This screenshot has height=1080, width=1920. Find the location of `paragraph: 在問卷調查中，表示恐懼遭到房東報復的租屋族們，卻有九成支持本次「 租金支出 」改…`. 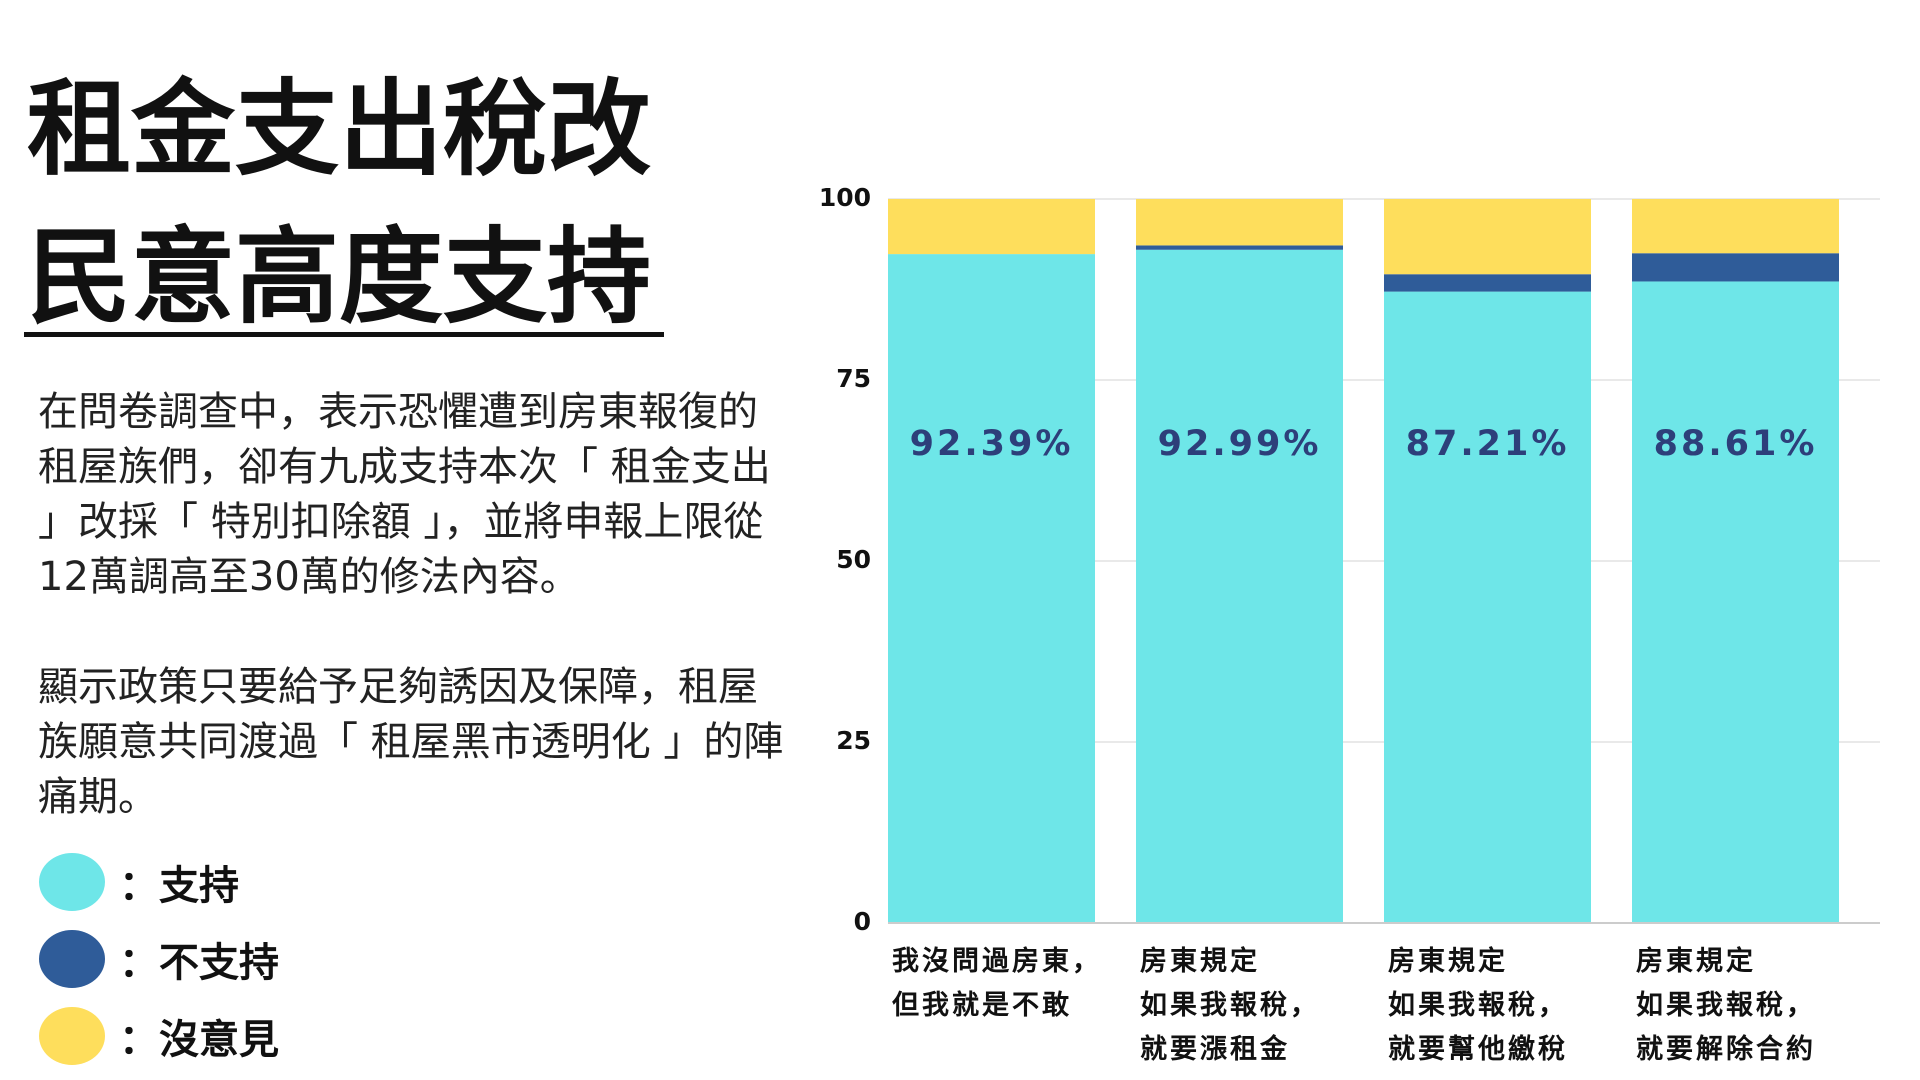

paragraph: 在問卷調查中，表示恐懼遭到房東報復的租屋族們，卻有九成支持本次「 租金支出 」改… is located at coordinates (404, 494).